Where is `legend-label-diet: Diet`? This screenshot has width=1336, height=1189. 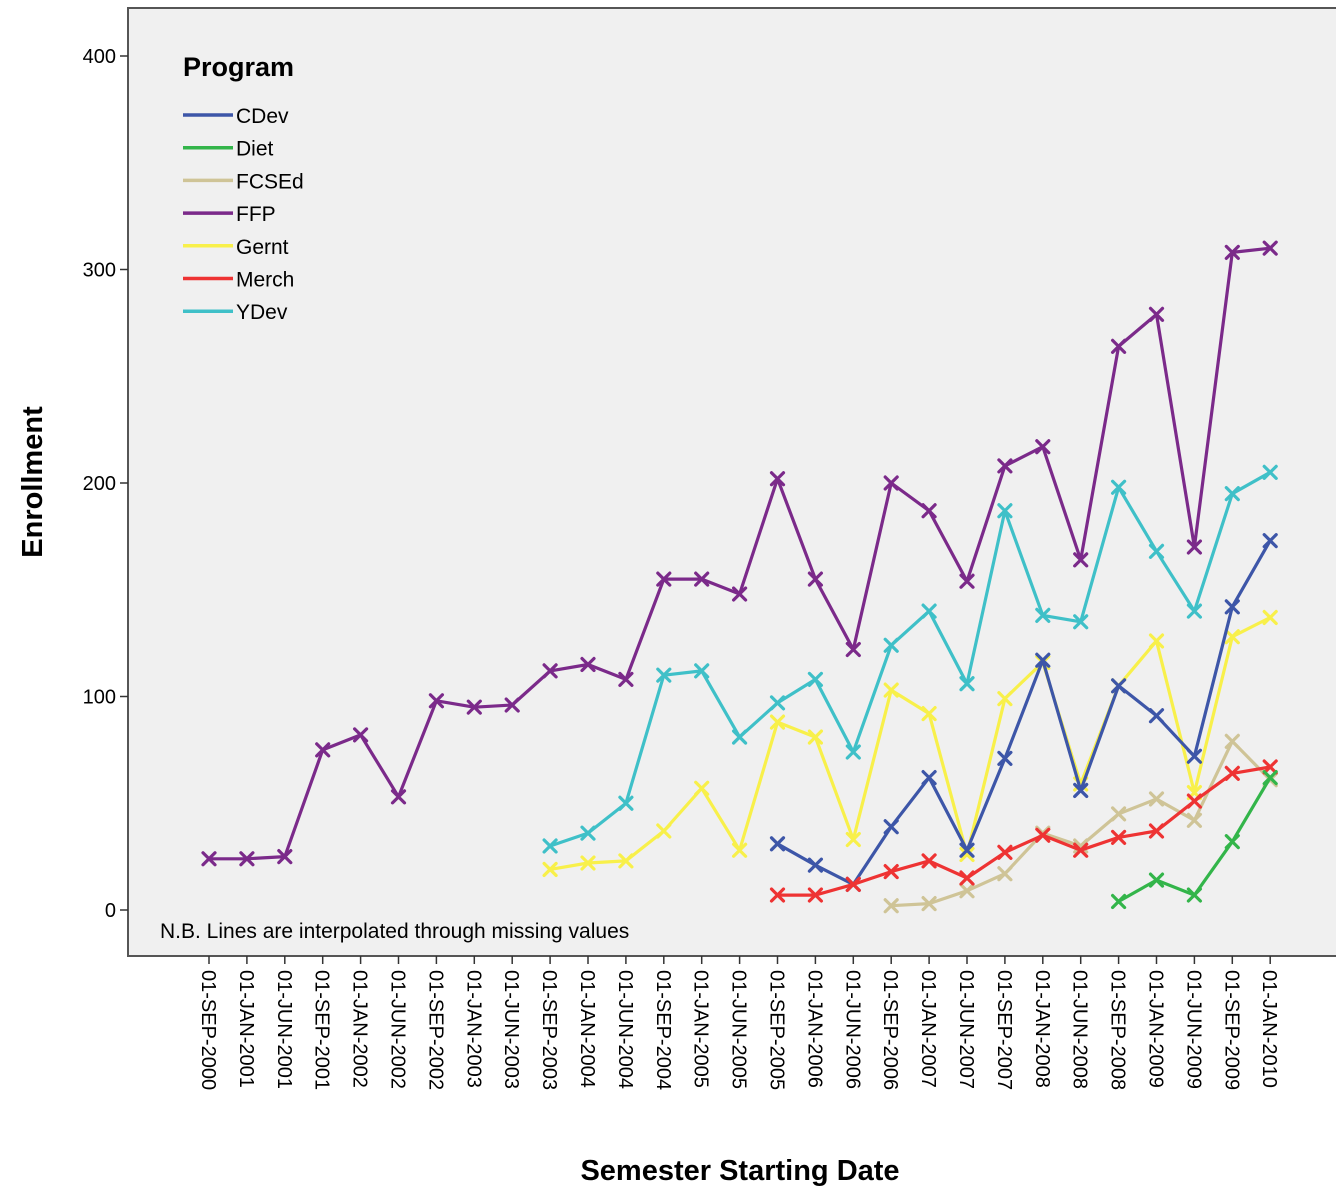 legend-label-diet: Diet is located at coordinates (255, 149).